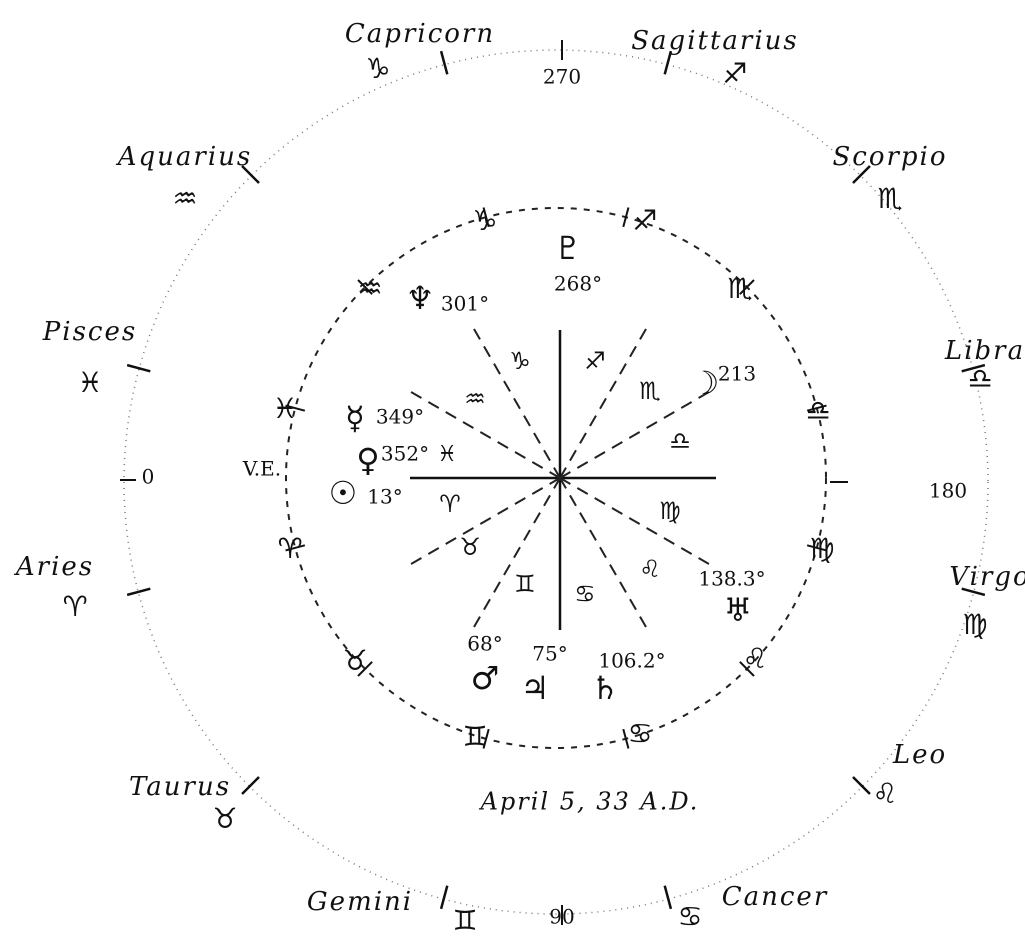 This screenshot has height=941, width=1025. What do you see at coordinates (400, 417) in the screenshot?
I see `planet-degree: 349°` at bounding box center [400, 417].